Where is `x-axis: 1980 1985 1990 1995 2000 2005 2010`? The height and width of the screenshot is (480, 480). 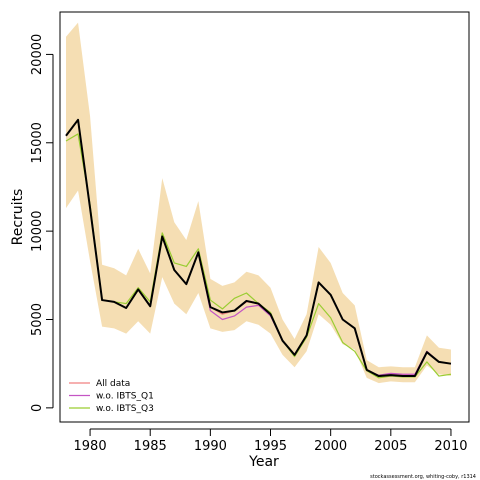
x-axis: 1980 1985 1990 1995 2000 2005 2010 is located at coordinates (271, 441).